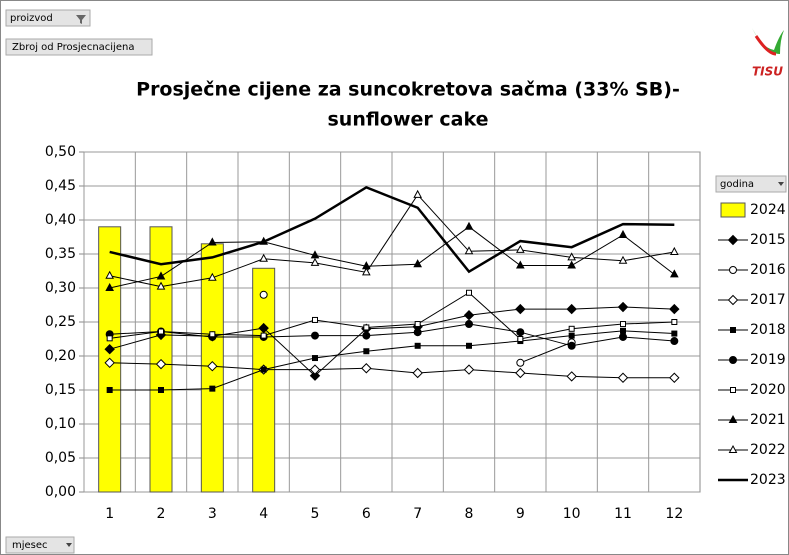 Image resolution: width=789 pixels, height=555 pixels. What do you see at coordinates (264, 380) in the screenshot?
I see `bar` at bounding box center [264, 380].